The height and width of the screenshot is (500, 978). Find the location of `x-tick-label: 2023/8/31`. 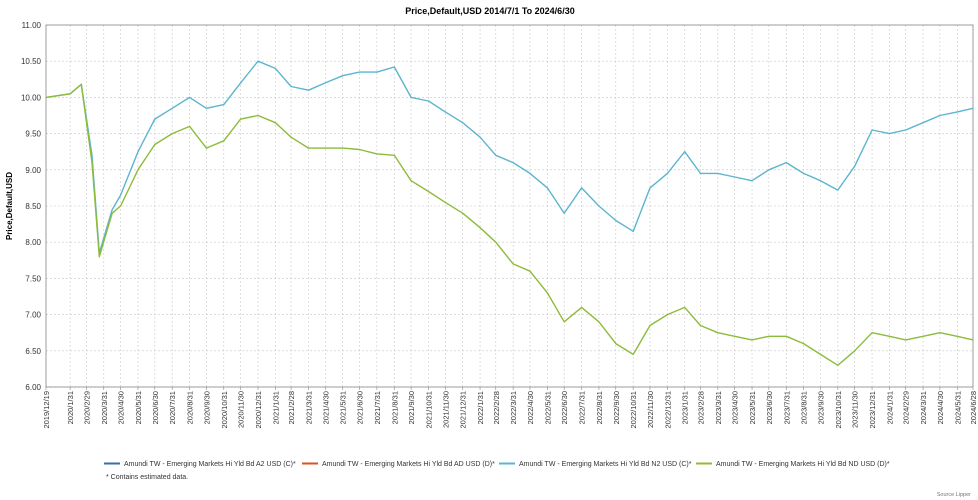

x-tick-label: 2023/8/31 is located at coordinates (804, 407).